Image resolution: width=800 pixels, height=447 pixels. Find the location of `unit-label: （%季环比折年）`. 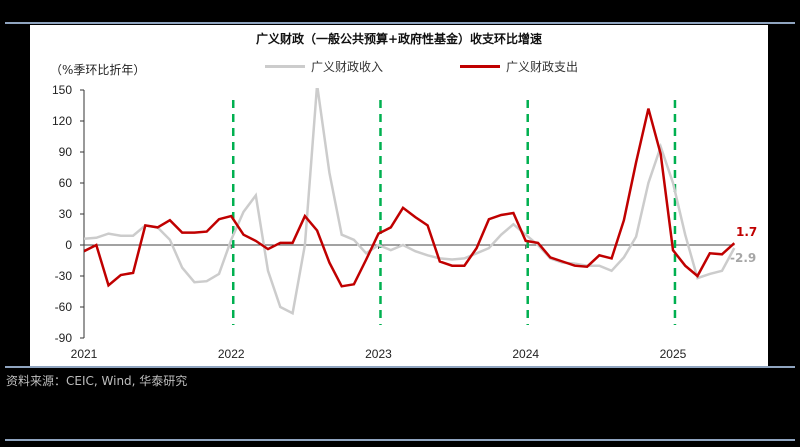

unit-label: （%季环比折年） is located at coordinates (98, 70).